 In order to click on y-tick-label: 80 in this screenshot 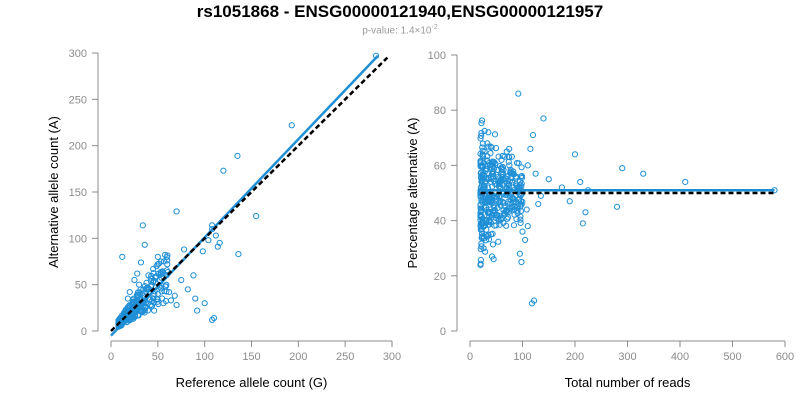, I will do `click(440, 111)`.